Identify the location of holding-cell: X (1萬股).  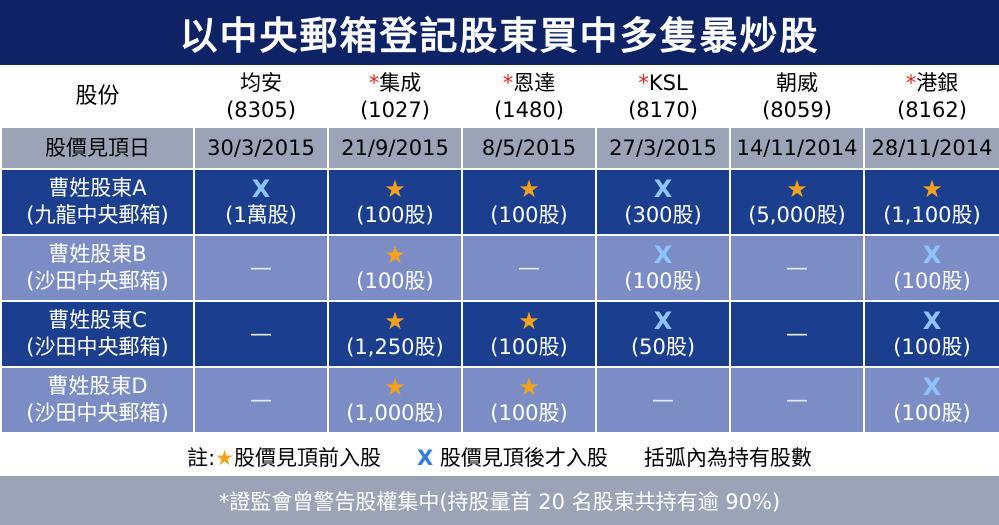
(261, 202).